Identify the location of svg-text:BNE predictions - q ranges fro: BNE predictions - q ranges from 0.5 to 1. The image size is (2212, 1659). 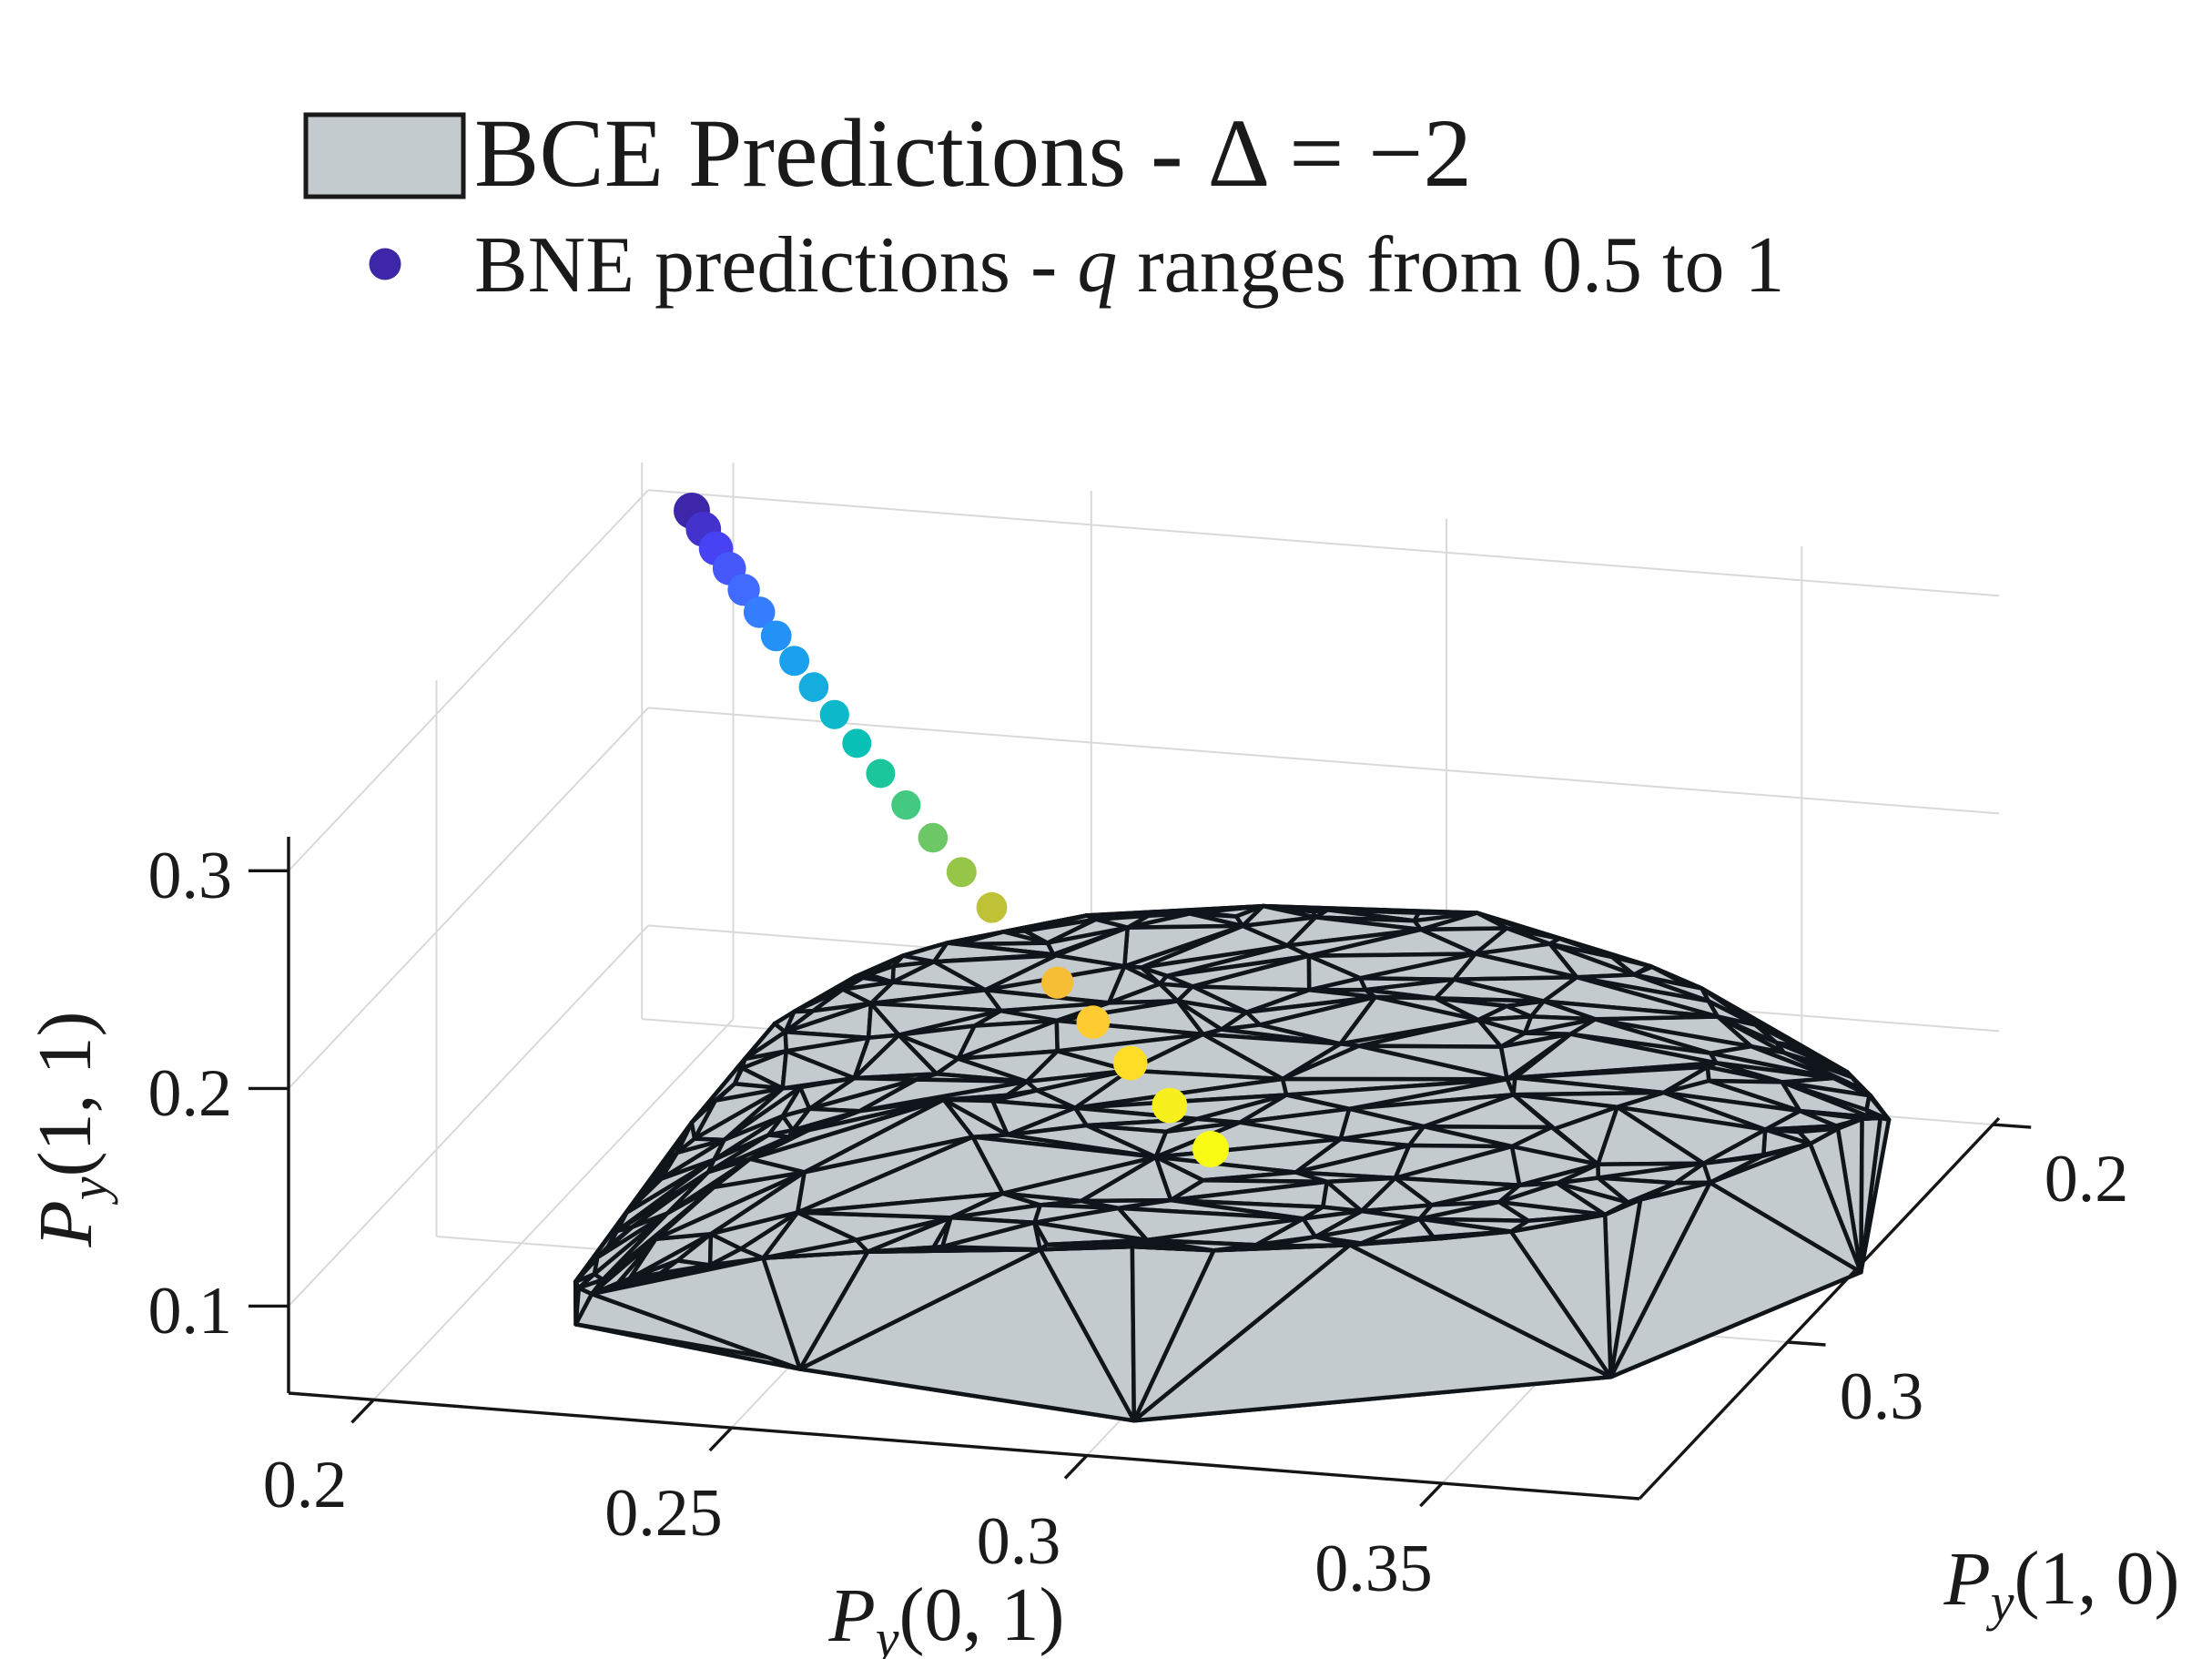
(1129, 265).